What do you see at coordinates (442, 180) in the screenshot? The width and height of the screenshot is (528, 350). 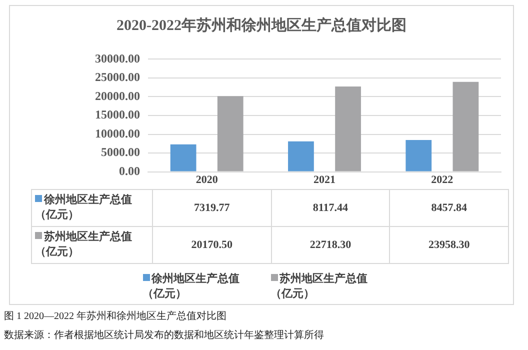 I see `x-tick-label: 2022` at bounding box center [442, 180].